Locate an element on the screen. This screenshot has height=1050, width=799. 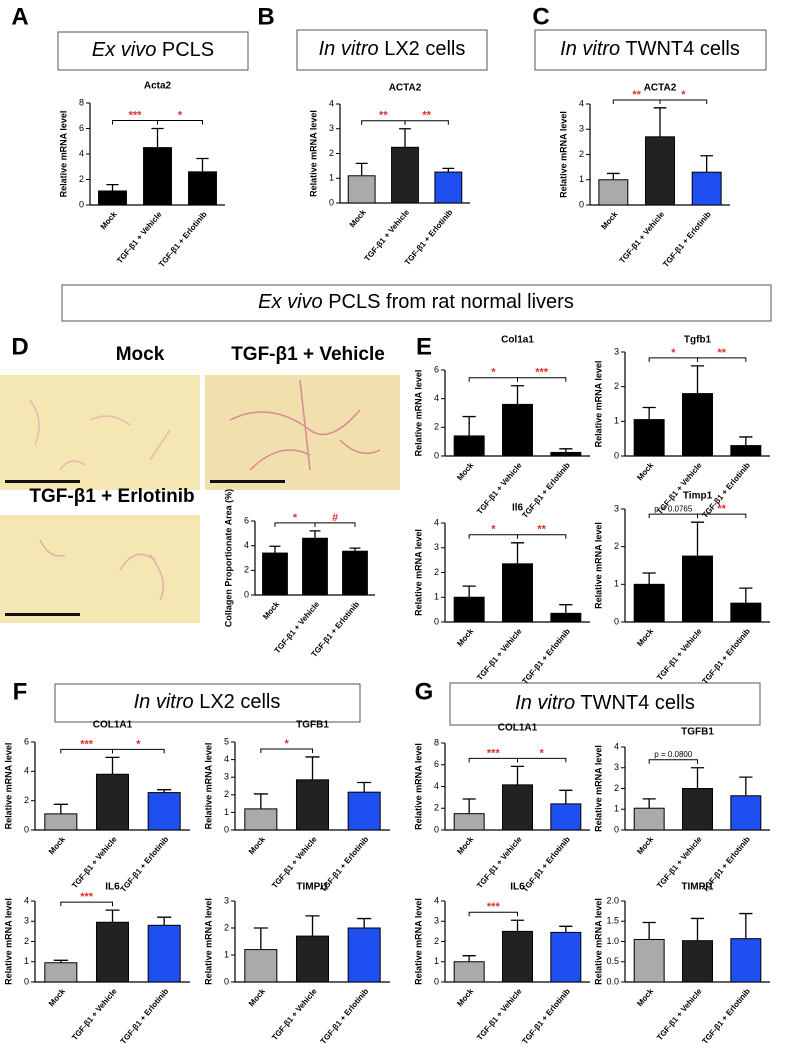
image-label: TGF-β1 + Erlotinib is located at coordinates (111, 496).